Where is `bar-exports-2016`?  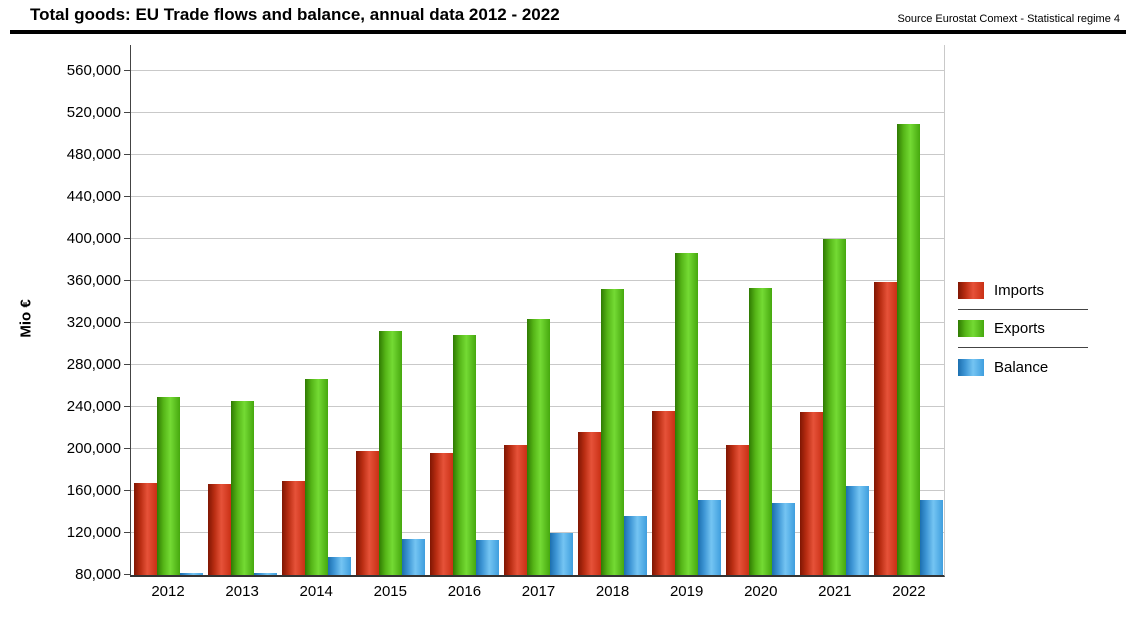 bar-exports-2016 is located at coordinates (464, 454).